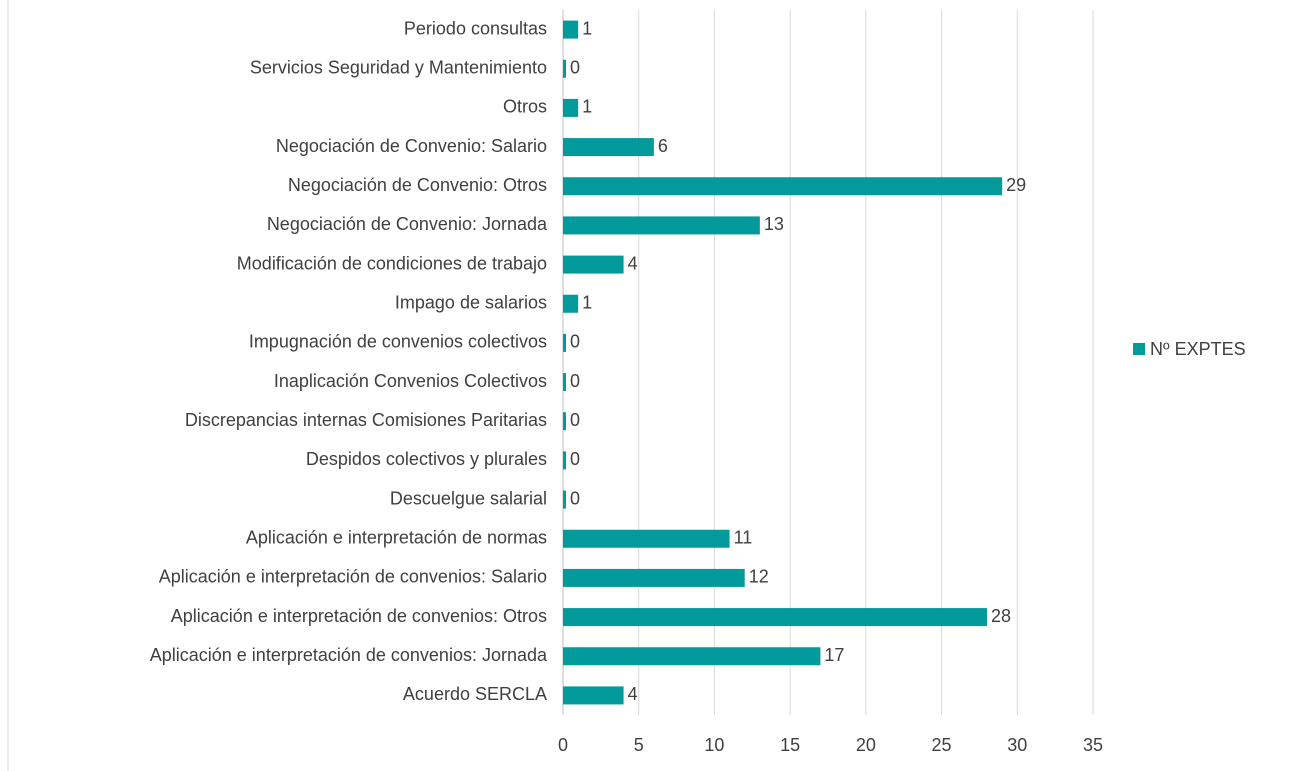 The image size is (1309, 771). What do you see at coordinates (1016, 185) in the screenshot?
I see `data-label: 29` at bounding box center [1016, 185].